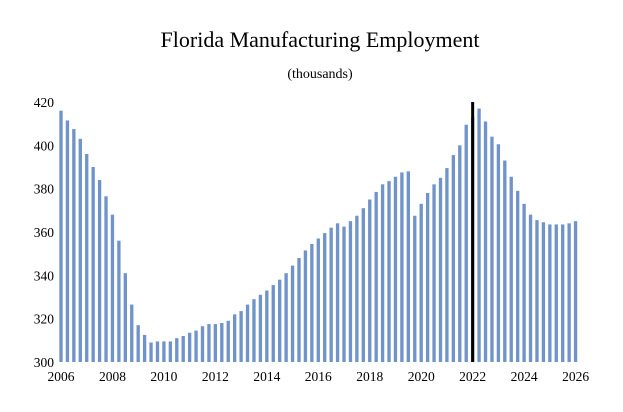 The image size is (623, 412). Describe the element at coordinates (44, 275) in the screenshot. I see `y-tick-label: 340` at that location.